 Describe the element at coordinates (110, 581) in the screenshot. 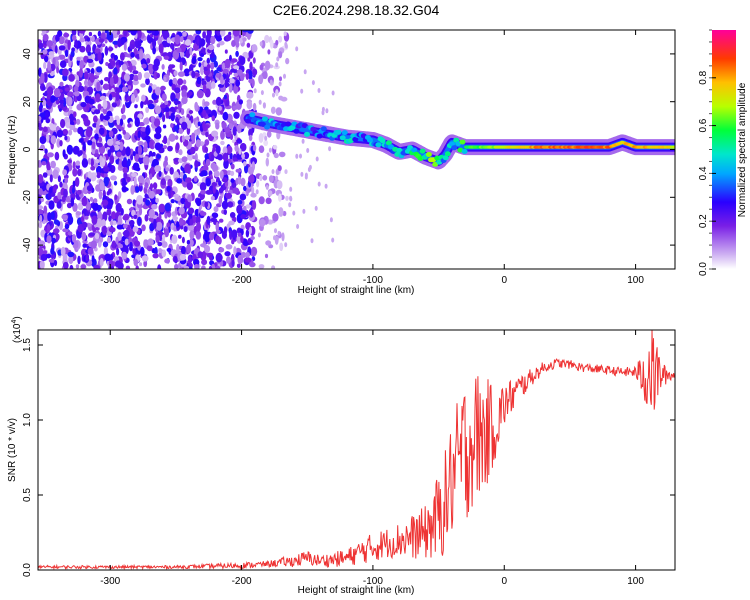

I see `snr-x-tick-label: -300` at that location.